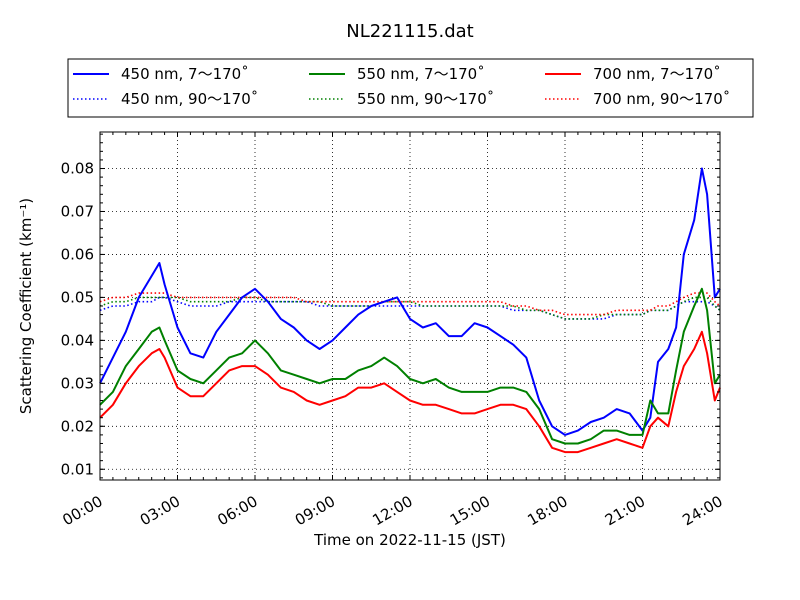 The height and width of the screenshot is (600, 800). I want to click on y-axis-label: Scattering Coefficient (km⁻¹), so click(26, 306).